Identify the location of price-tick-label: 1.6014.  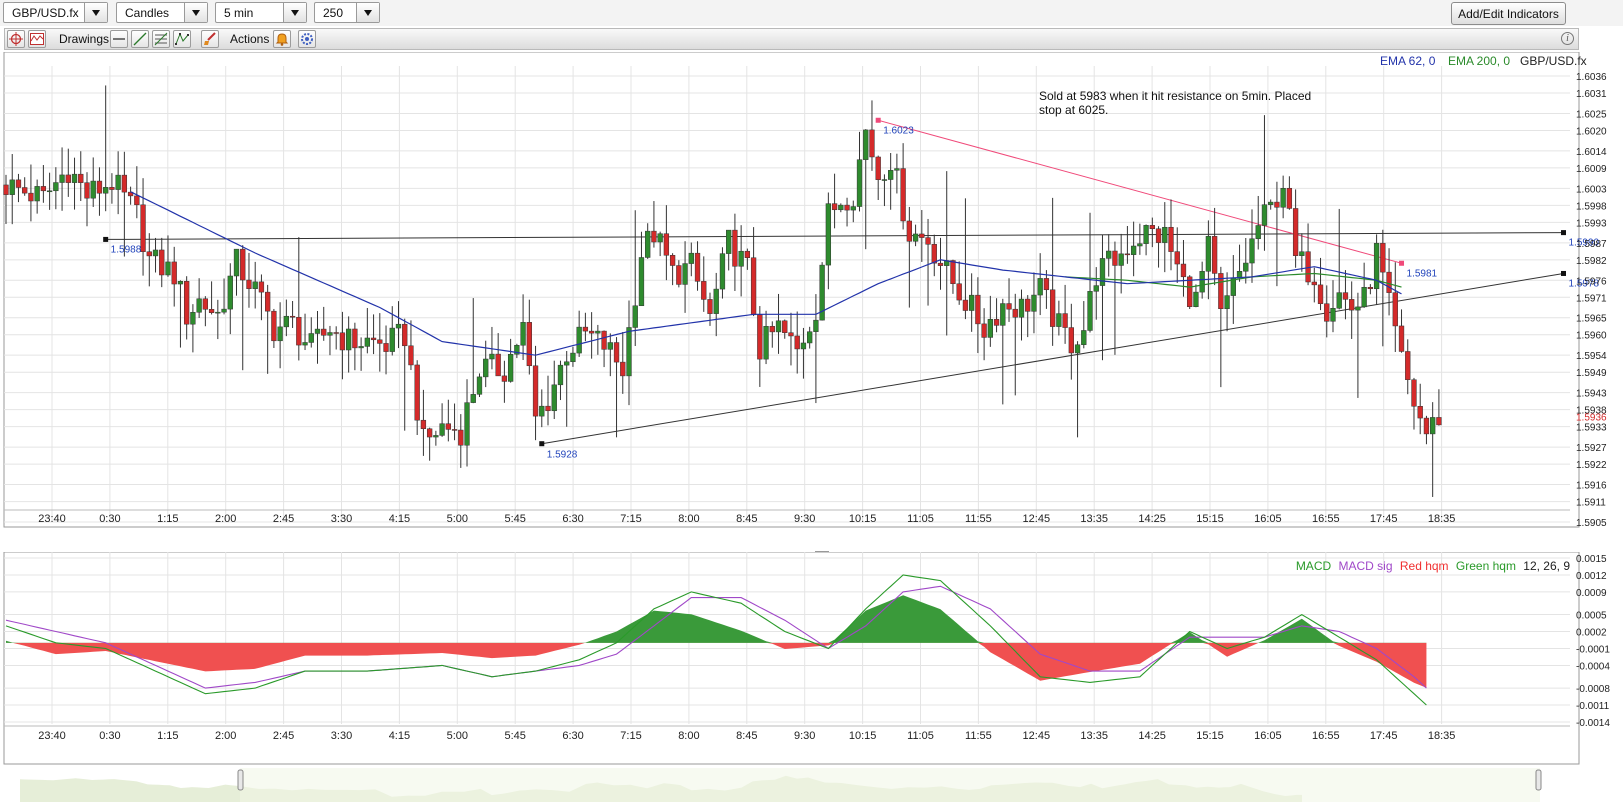
(1591, 152).